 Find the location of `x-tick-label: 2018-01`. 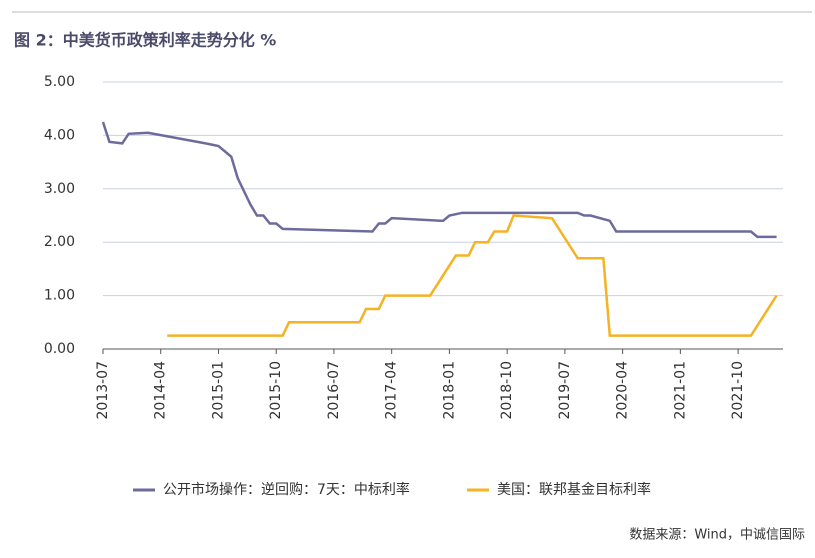

x-tick-label: 2018-01 is located at coordinates (449, 390).